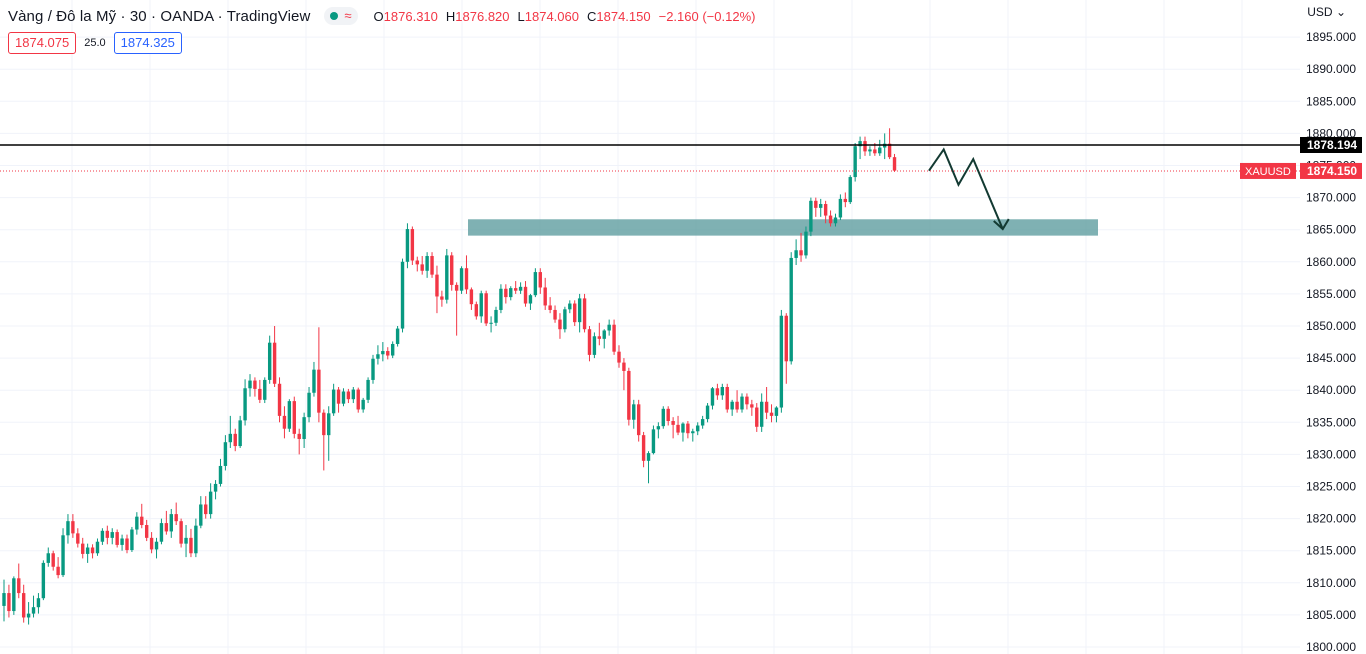 The width and height of the screenshot is (1366, 654). What do you see at coordinates (1331, 390) in the screenshot?
I see `price-tick-label: 1840.000` at bounding box center [1331, 390].